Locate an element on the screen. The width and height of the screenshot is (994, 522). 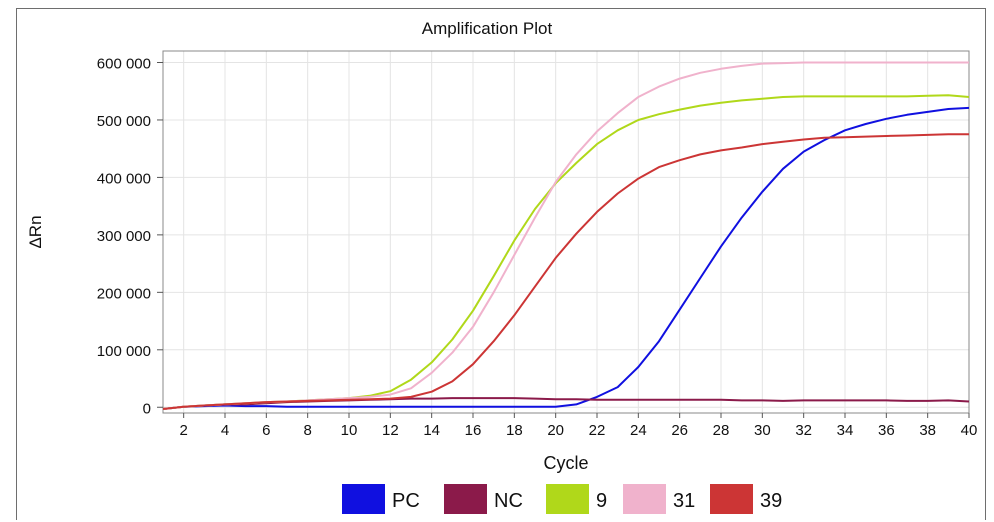
x-tick-label: 24 is located at coordinates (638, 430).